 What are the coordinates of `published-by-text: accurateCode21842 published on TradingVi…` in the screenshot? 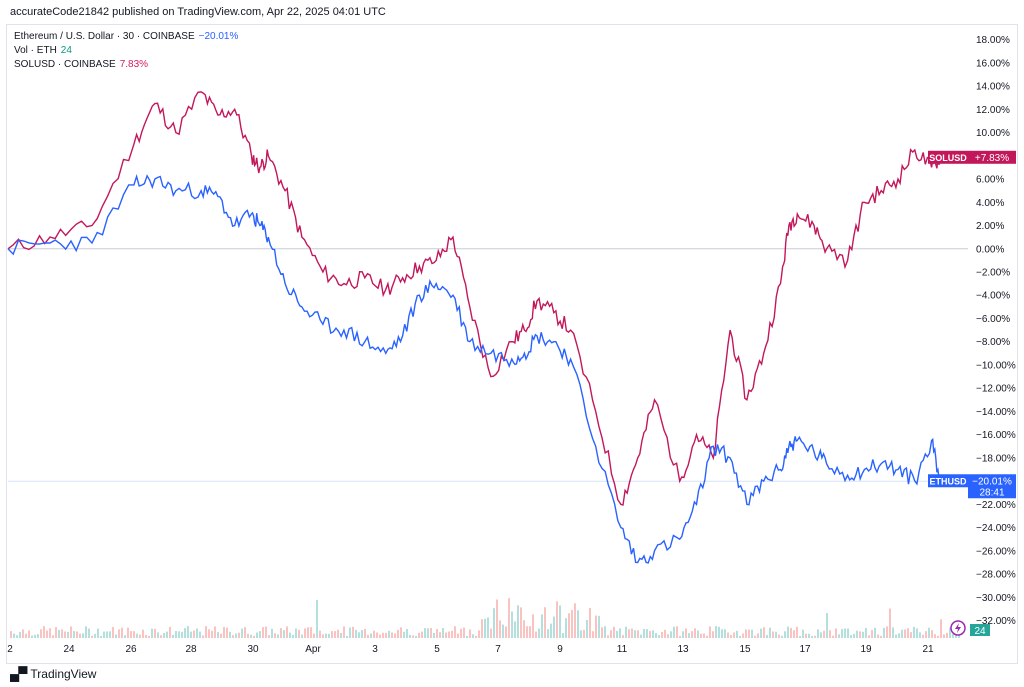 It's located at (198, 12).